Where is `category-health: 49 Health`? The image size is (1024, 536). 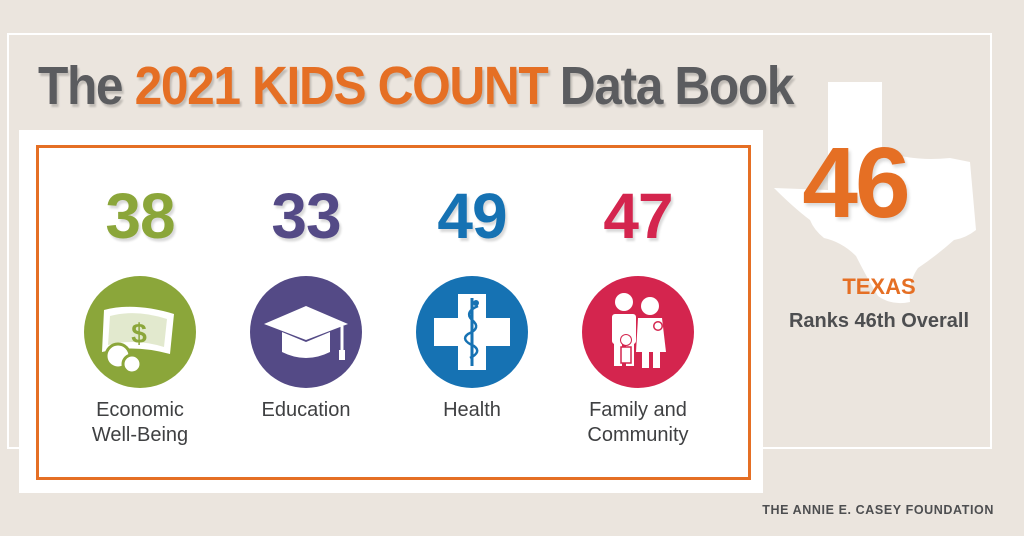 category-health: 49 Health is located at coordinates (472, 301).